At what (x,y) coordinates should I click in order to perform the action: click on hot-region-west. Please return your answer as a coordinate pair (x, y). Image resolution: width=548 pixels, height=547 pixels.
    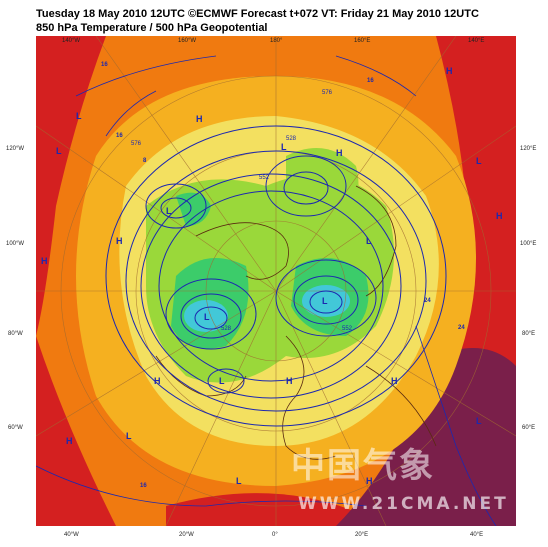
    Looking at the image, I should click on (71, 186).